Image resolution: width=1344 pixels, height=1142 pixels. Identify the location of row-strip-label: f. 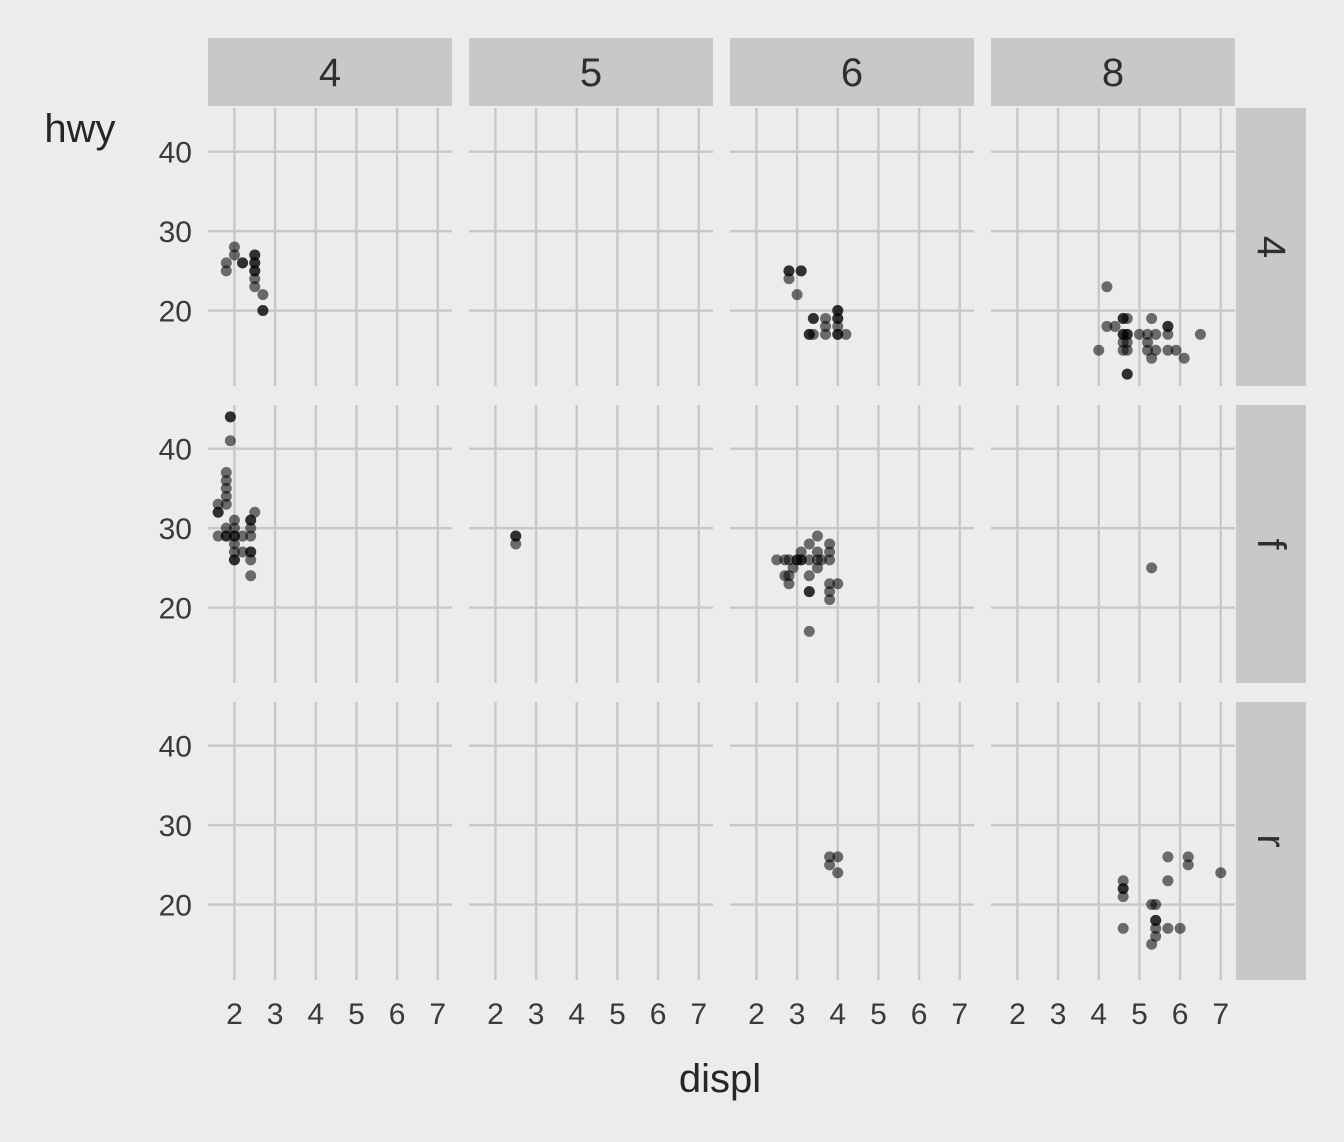
(1271, 544).